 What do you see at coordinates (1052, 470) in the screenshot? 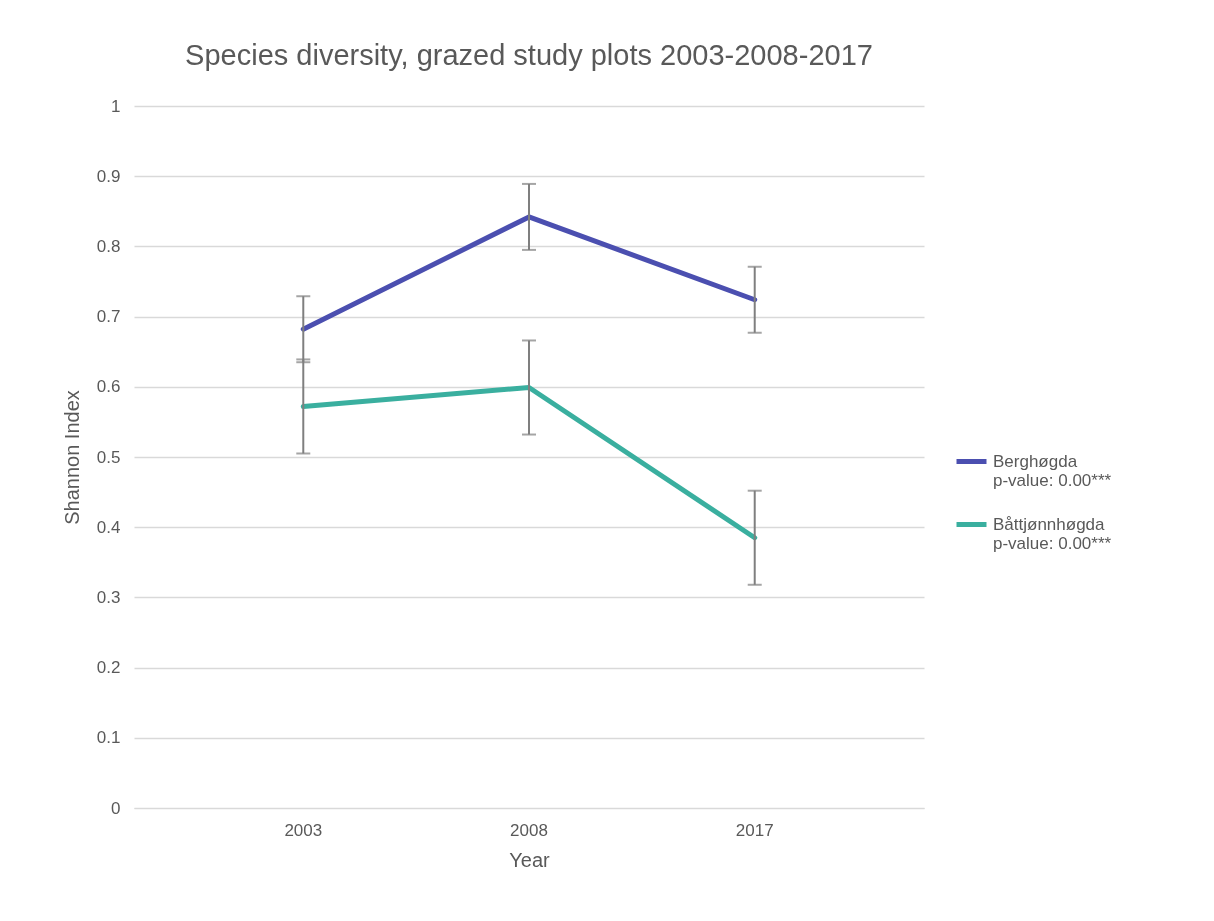
I see `legend-label: Berghøgda p-value: 0.00***` at bounding box center [1052, 470].